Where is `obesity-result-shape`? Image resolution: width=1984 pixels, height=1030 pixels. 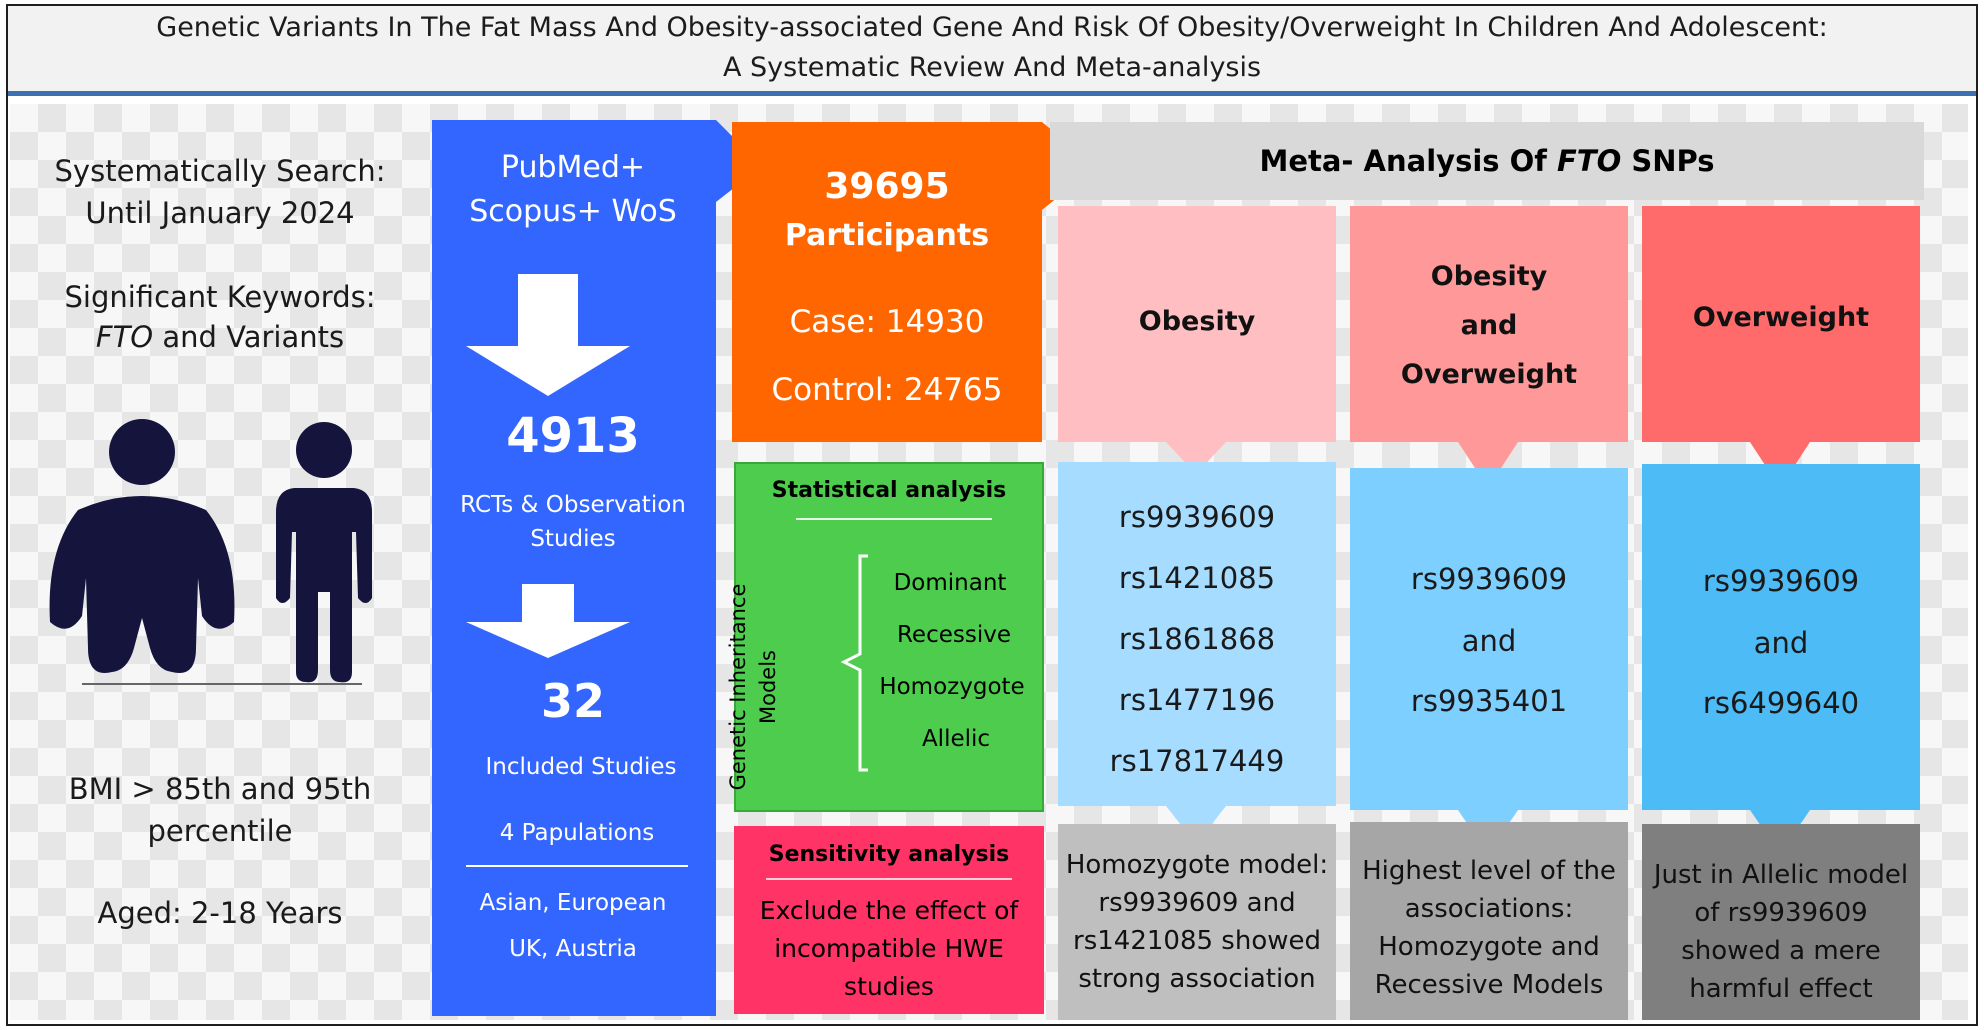
obesity-result-shape is located at coordinates (1197, 922).